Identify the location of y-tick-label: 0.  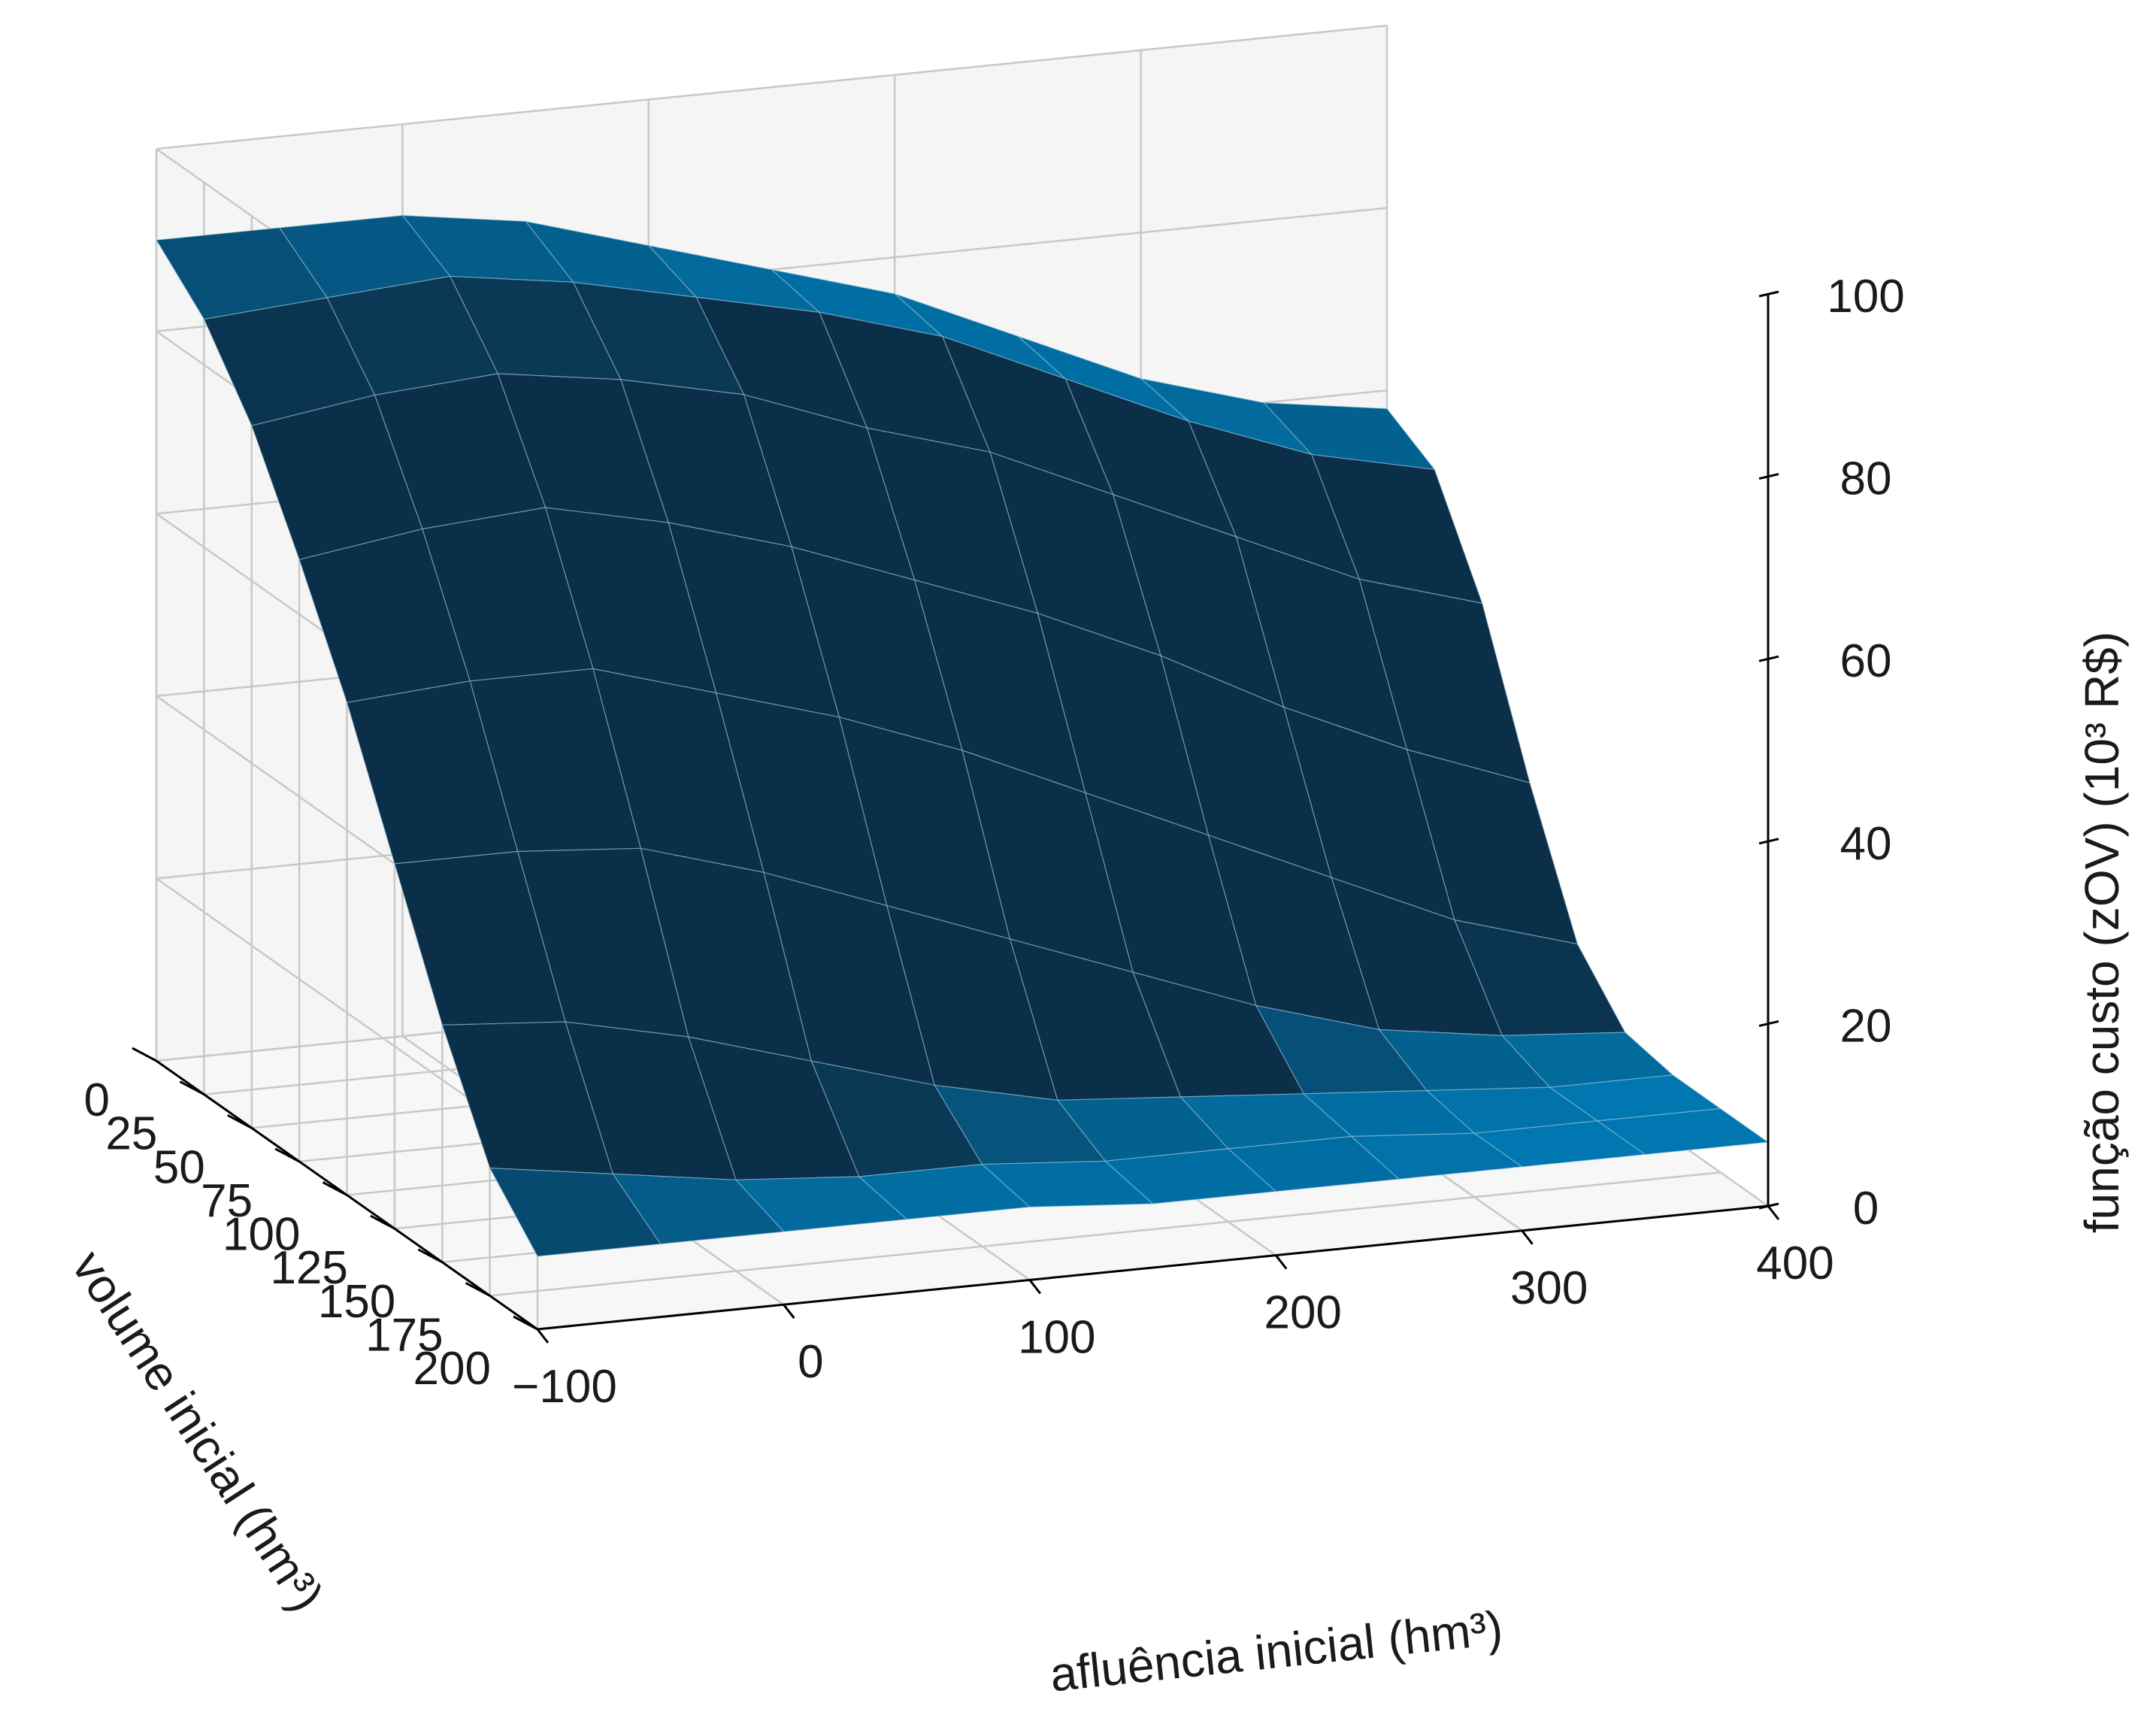
(97, 1100).